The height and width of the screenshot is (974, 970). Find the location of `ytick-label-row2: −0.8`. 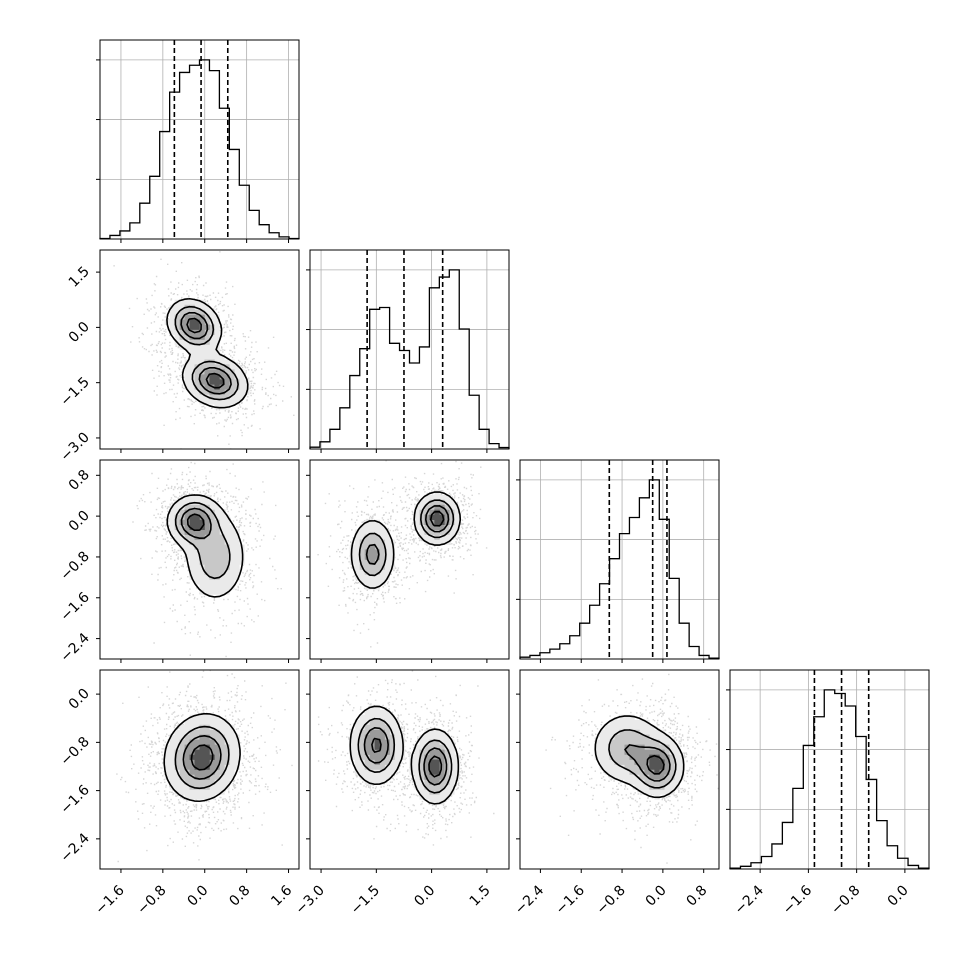

ytick-label-row2: −0.8 is located at coordinates (74, 565).